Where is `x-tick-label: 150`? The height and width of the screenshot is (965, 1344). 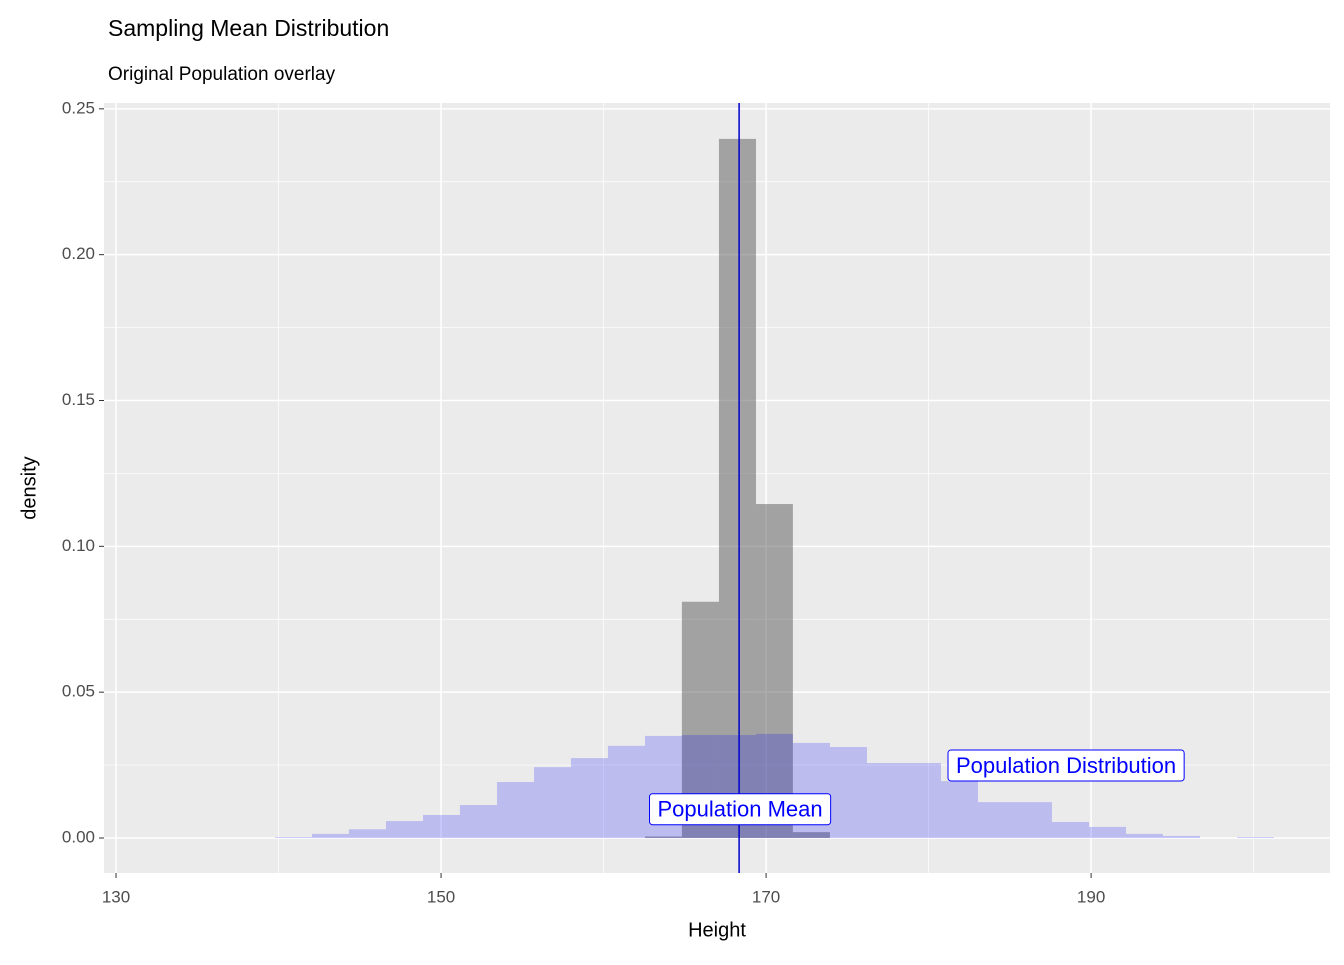 x-tick-label: 150 is located at coordinates (441, 896).